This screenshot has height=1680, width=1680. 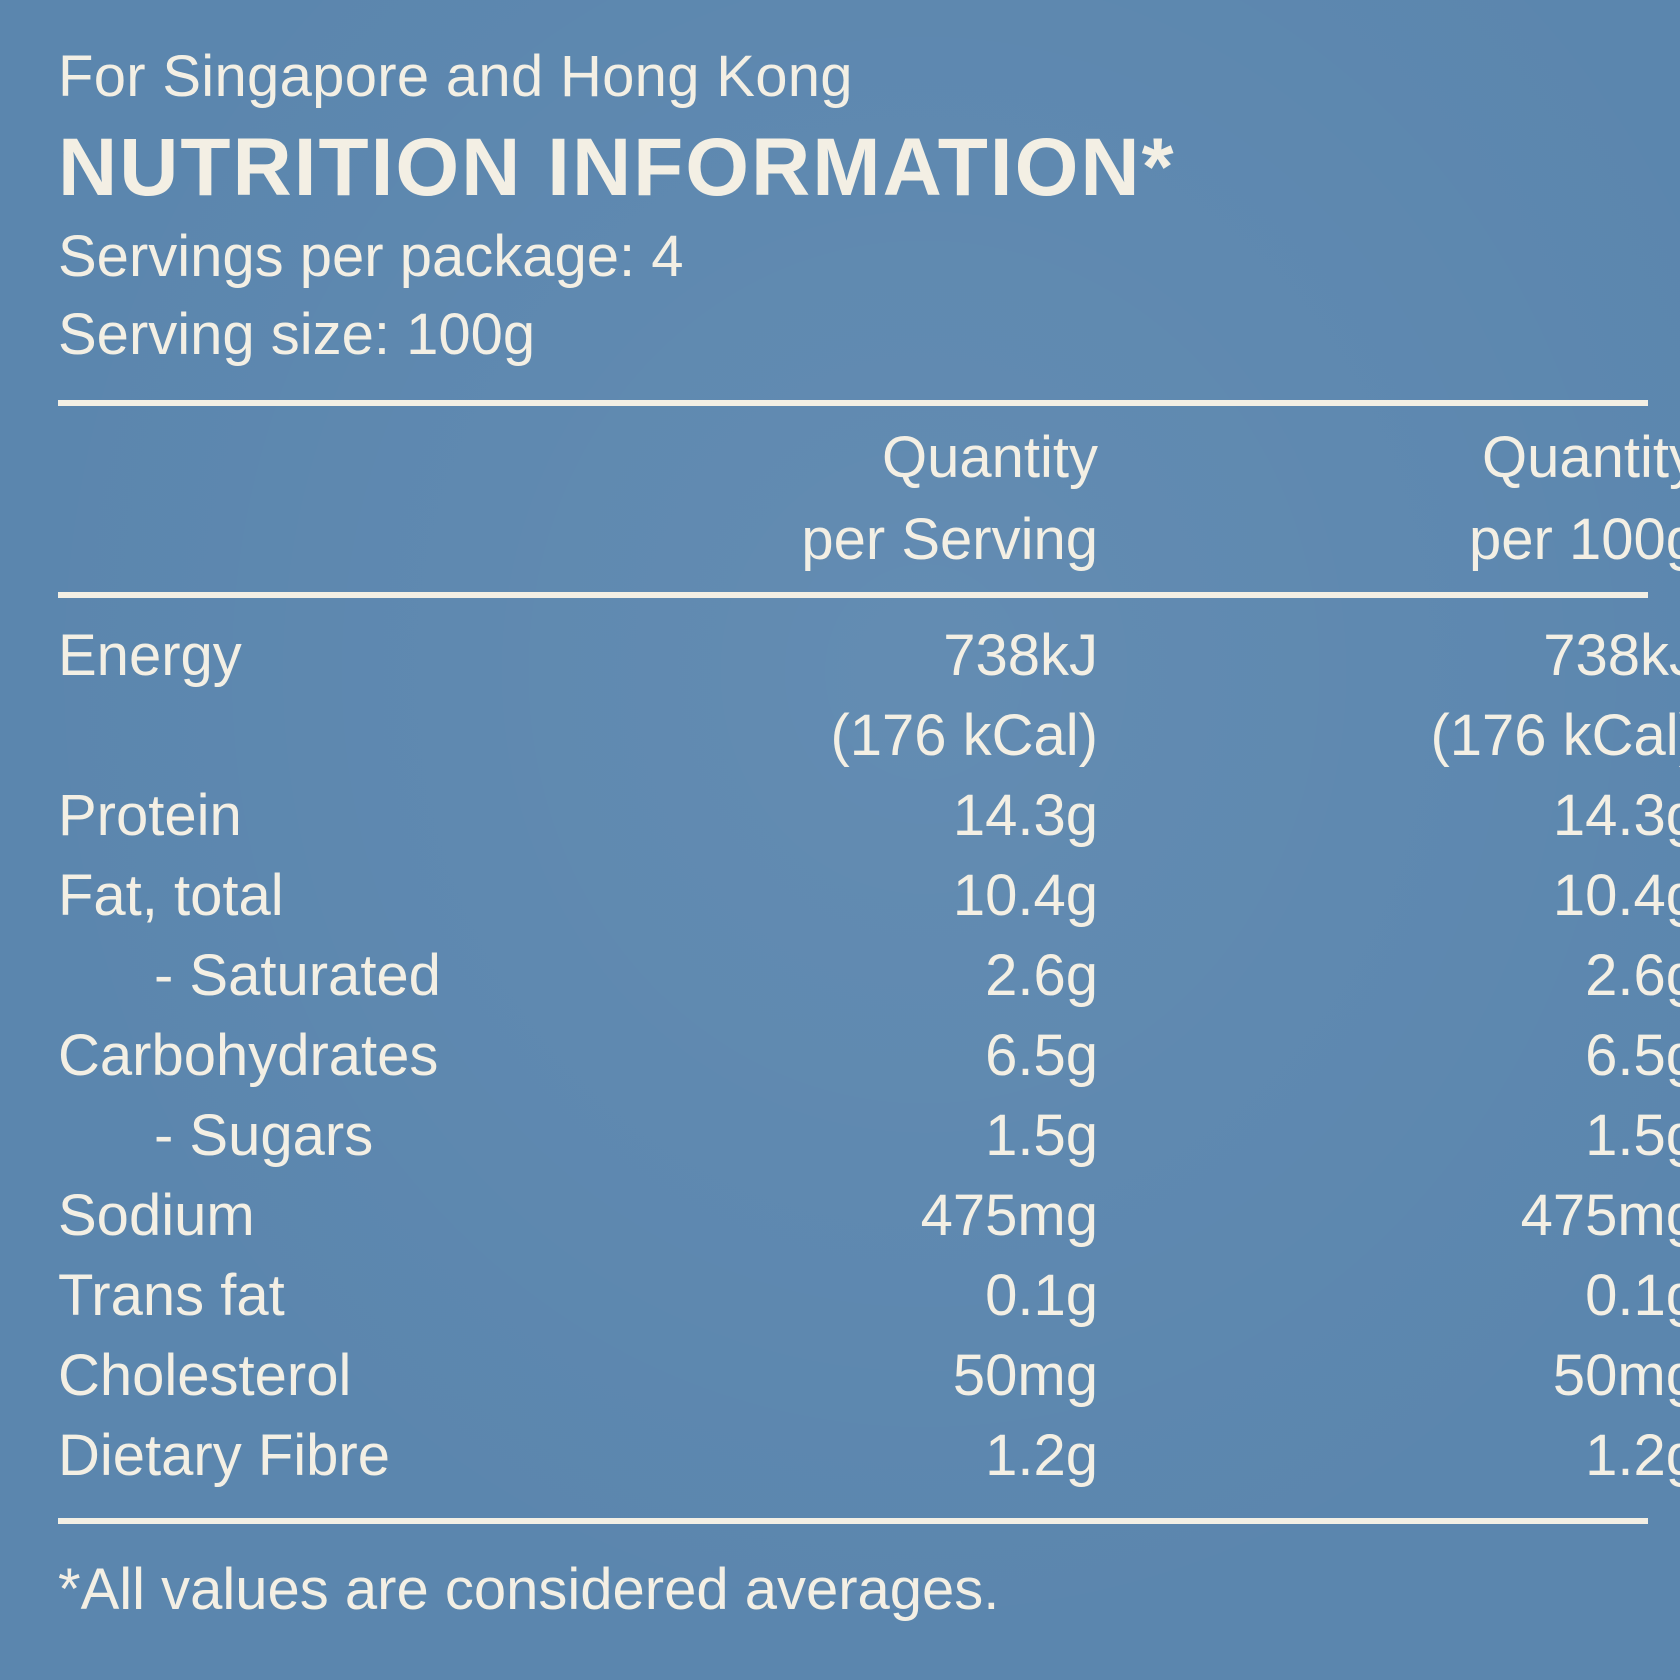 What do you see at coordinates (455, 76) in the screenshot?
I see `region-note: For Singapore and Hong Kong` at bounding box center [455, 76].